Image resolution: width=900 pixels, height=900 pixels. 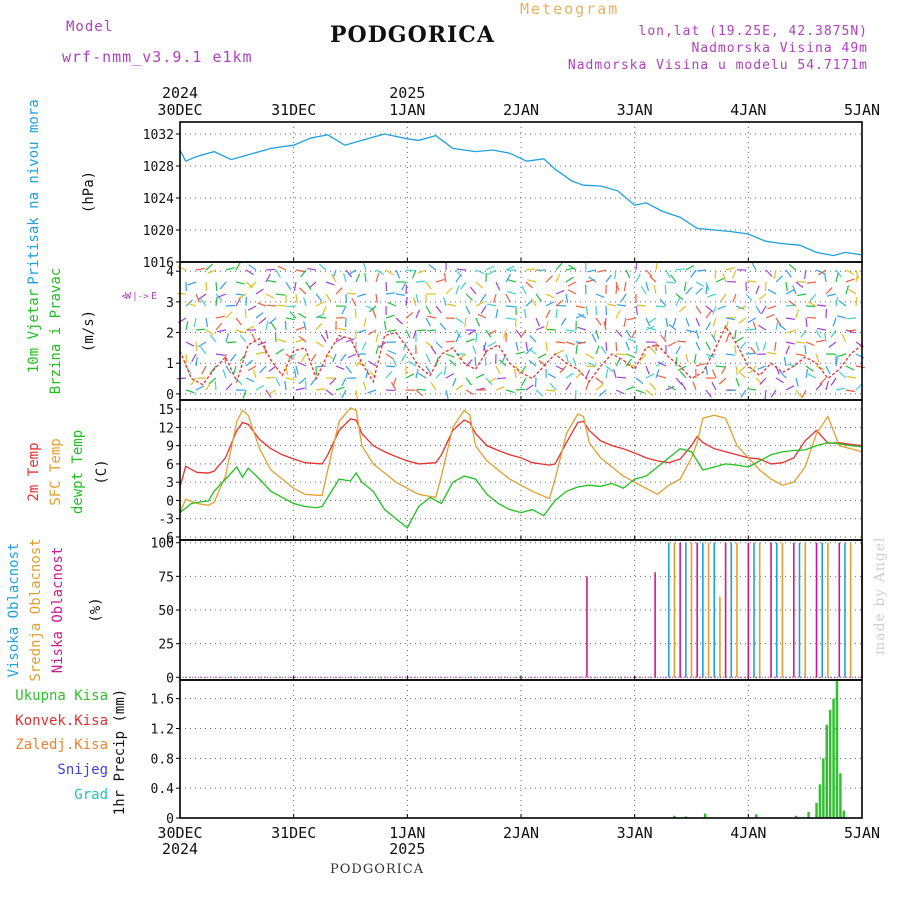 What do you see at coordinates (170, 334) in the screenshot?
I see `y-tick-label: 2` at bounding box center [170, 334].